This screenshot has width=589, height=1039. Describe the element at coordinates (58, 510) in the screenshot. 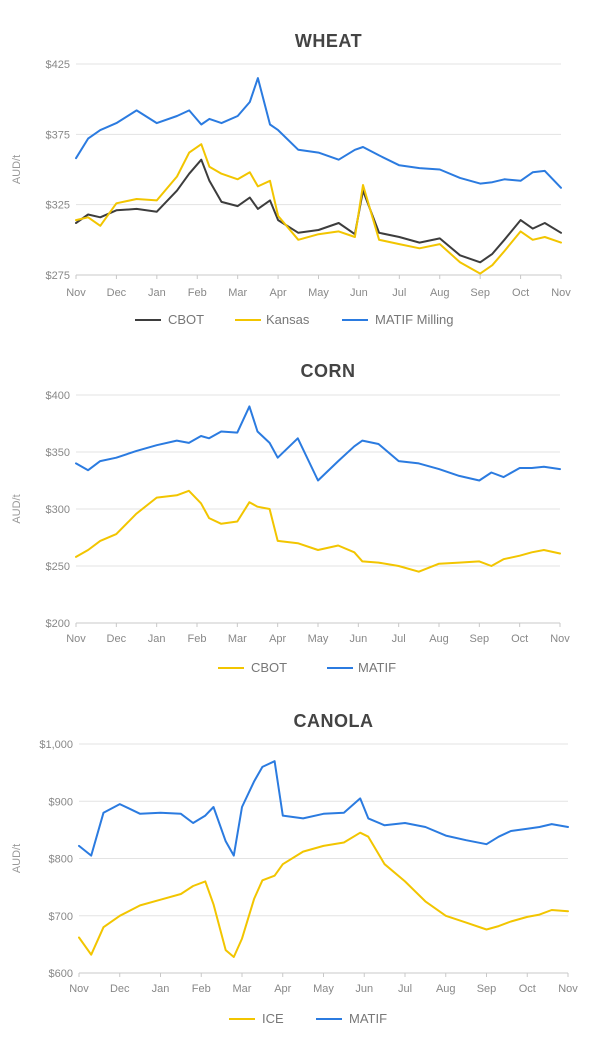

I see `y-tick-label: $300` at that location.